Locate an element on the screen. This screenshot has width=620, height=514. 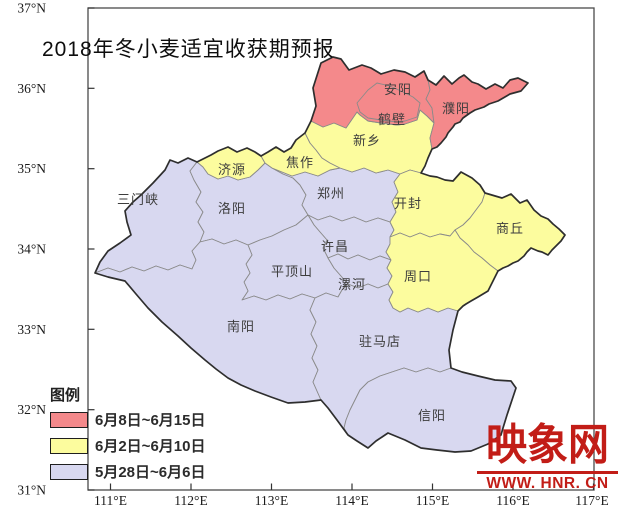
legend-swatch-yellow is located at coordinates (69, 445).